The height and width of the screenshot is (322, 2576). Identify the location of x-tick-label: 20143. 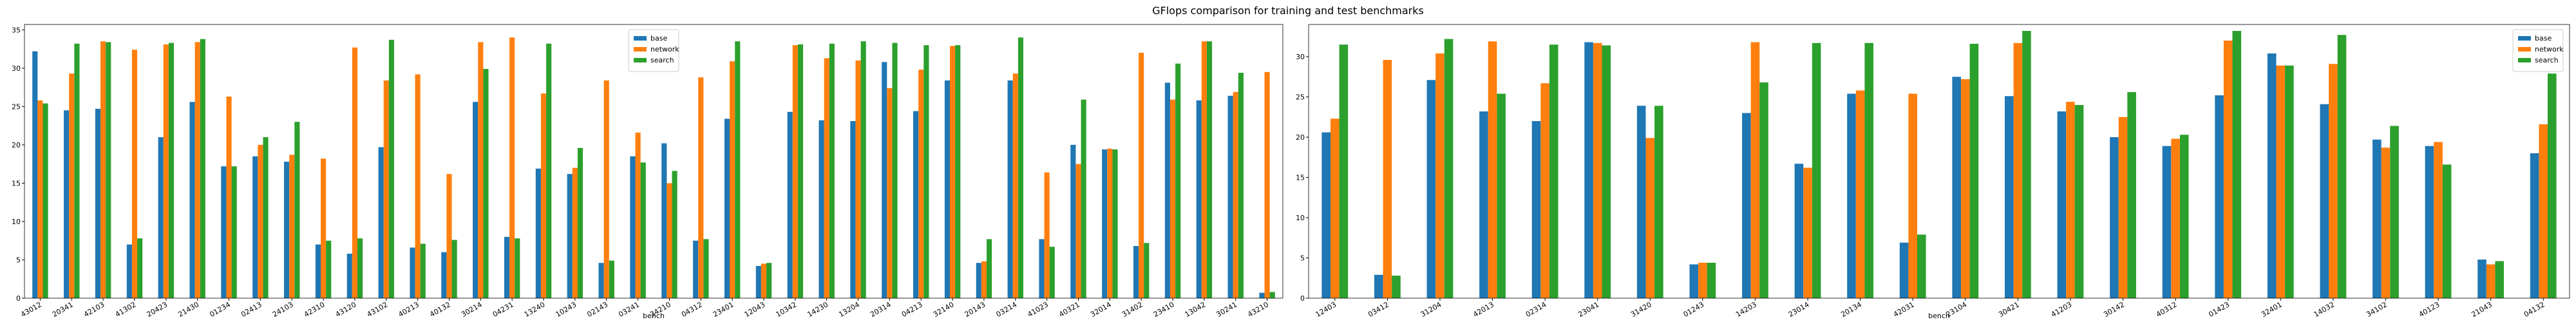
(975, 309).